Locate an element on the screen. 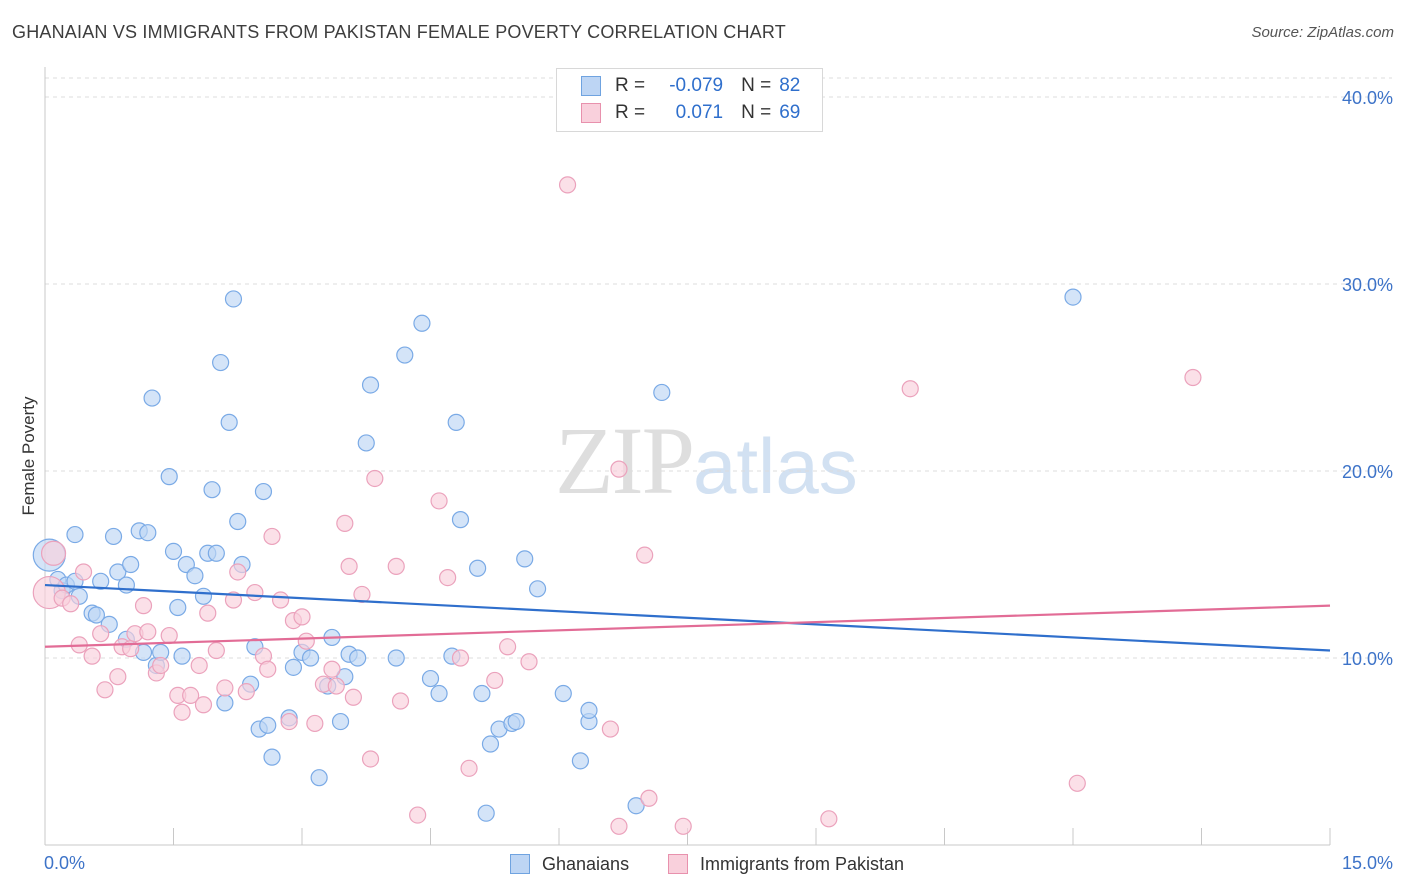 Image resolution: width=1406 pixels, height=892 pixels. legend-r-value: -0.079 is located at coordinates (696, 85).